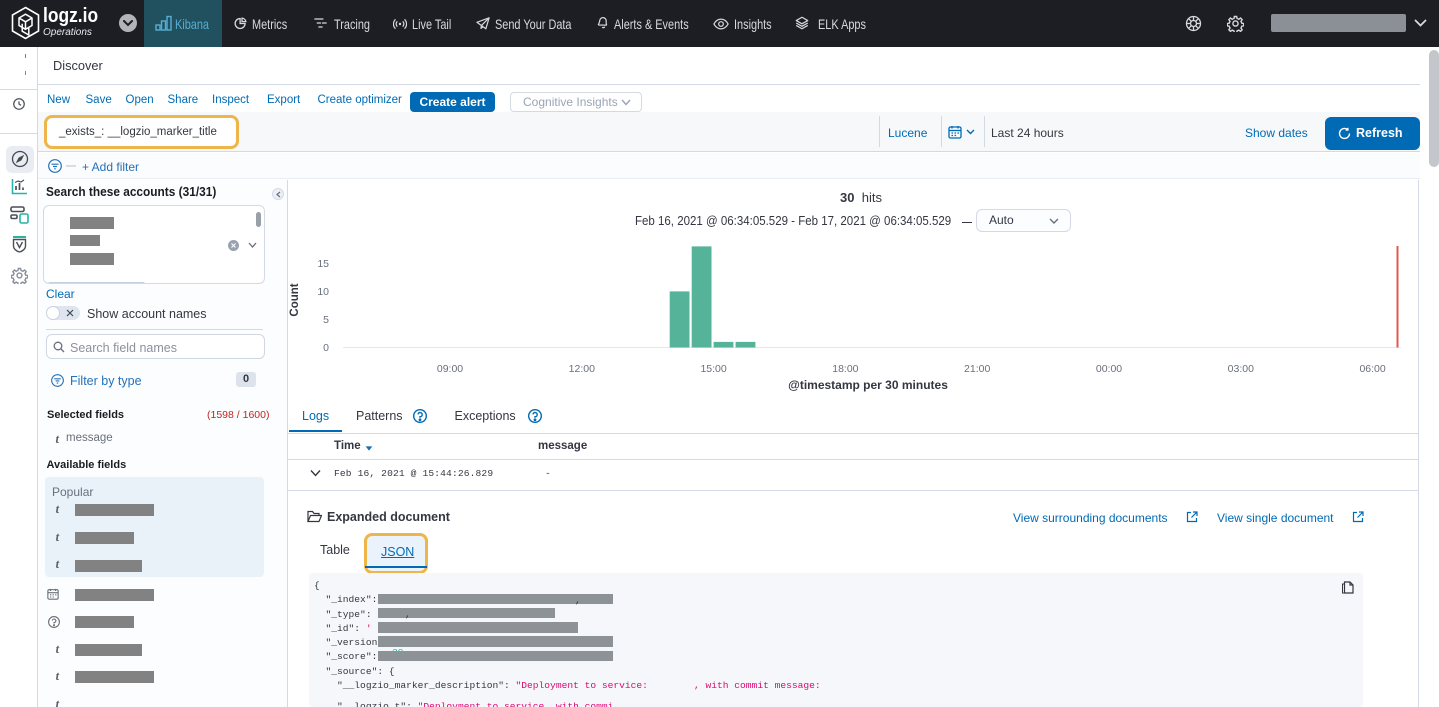  What do you see at coordinates (1109, 369) in the screenshot?
I see `svg-text: 00:00` at bounding box center [1109, 369].